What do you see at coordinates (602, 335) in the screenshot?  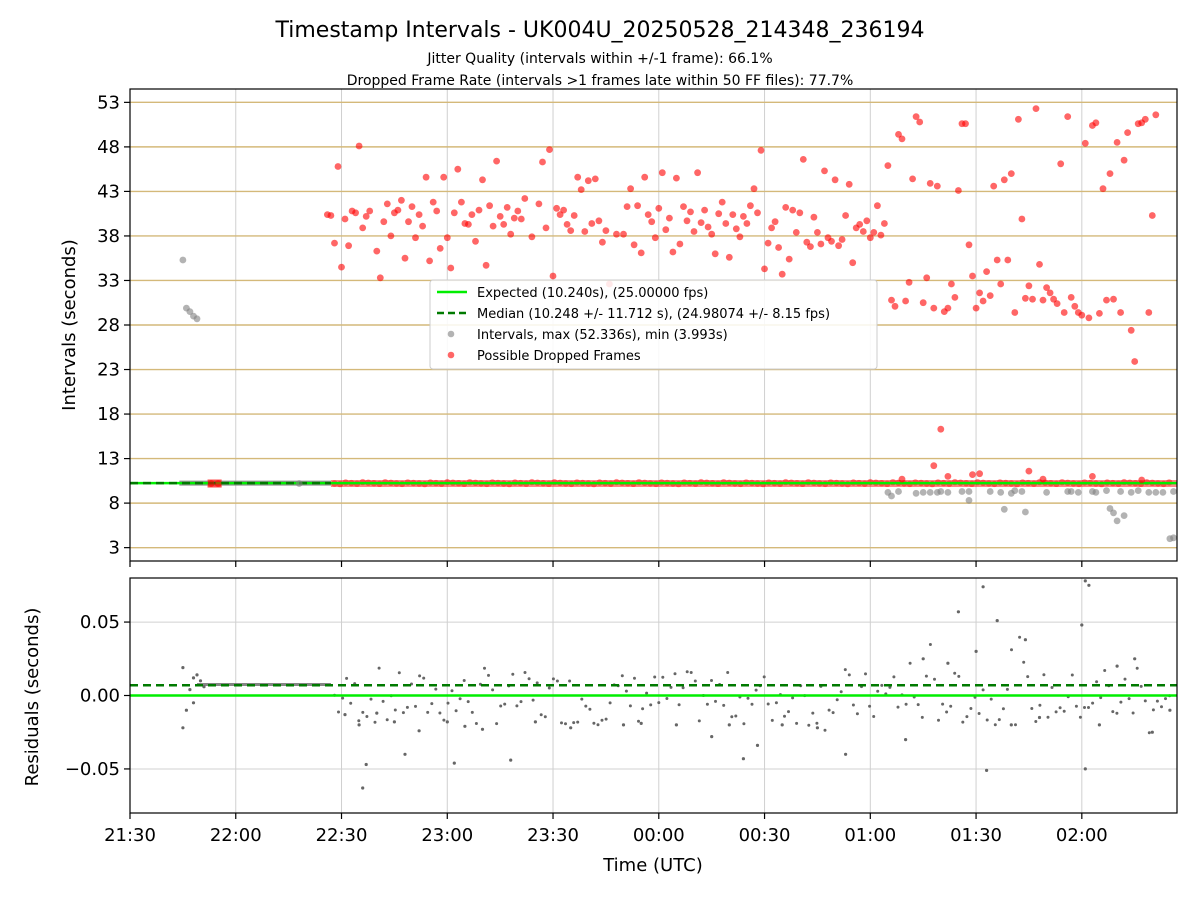 I see `legend-label-intervals: Intervals, max (52.336s), min (3.993s)` at bounding box center [602, 335].